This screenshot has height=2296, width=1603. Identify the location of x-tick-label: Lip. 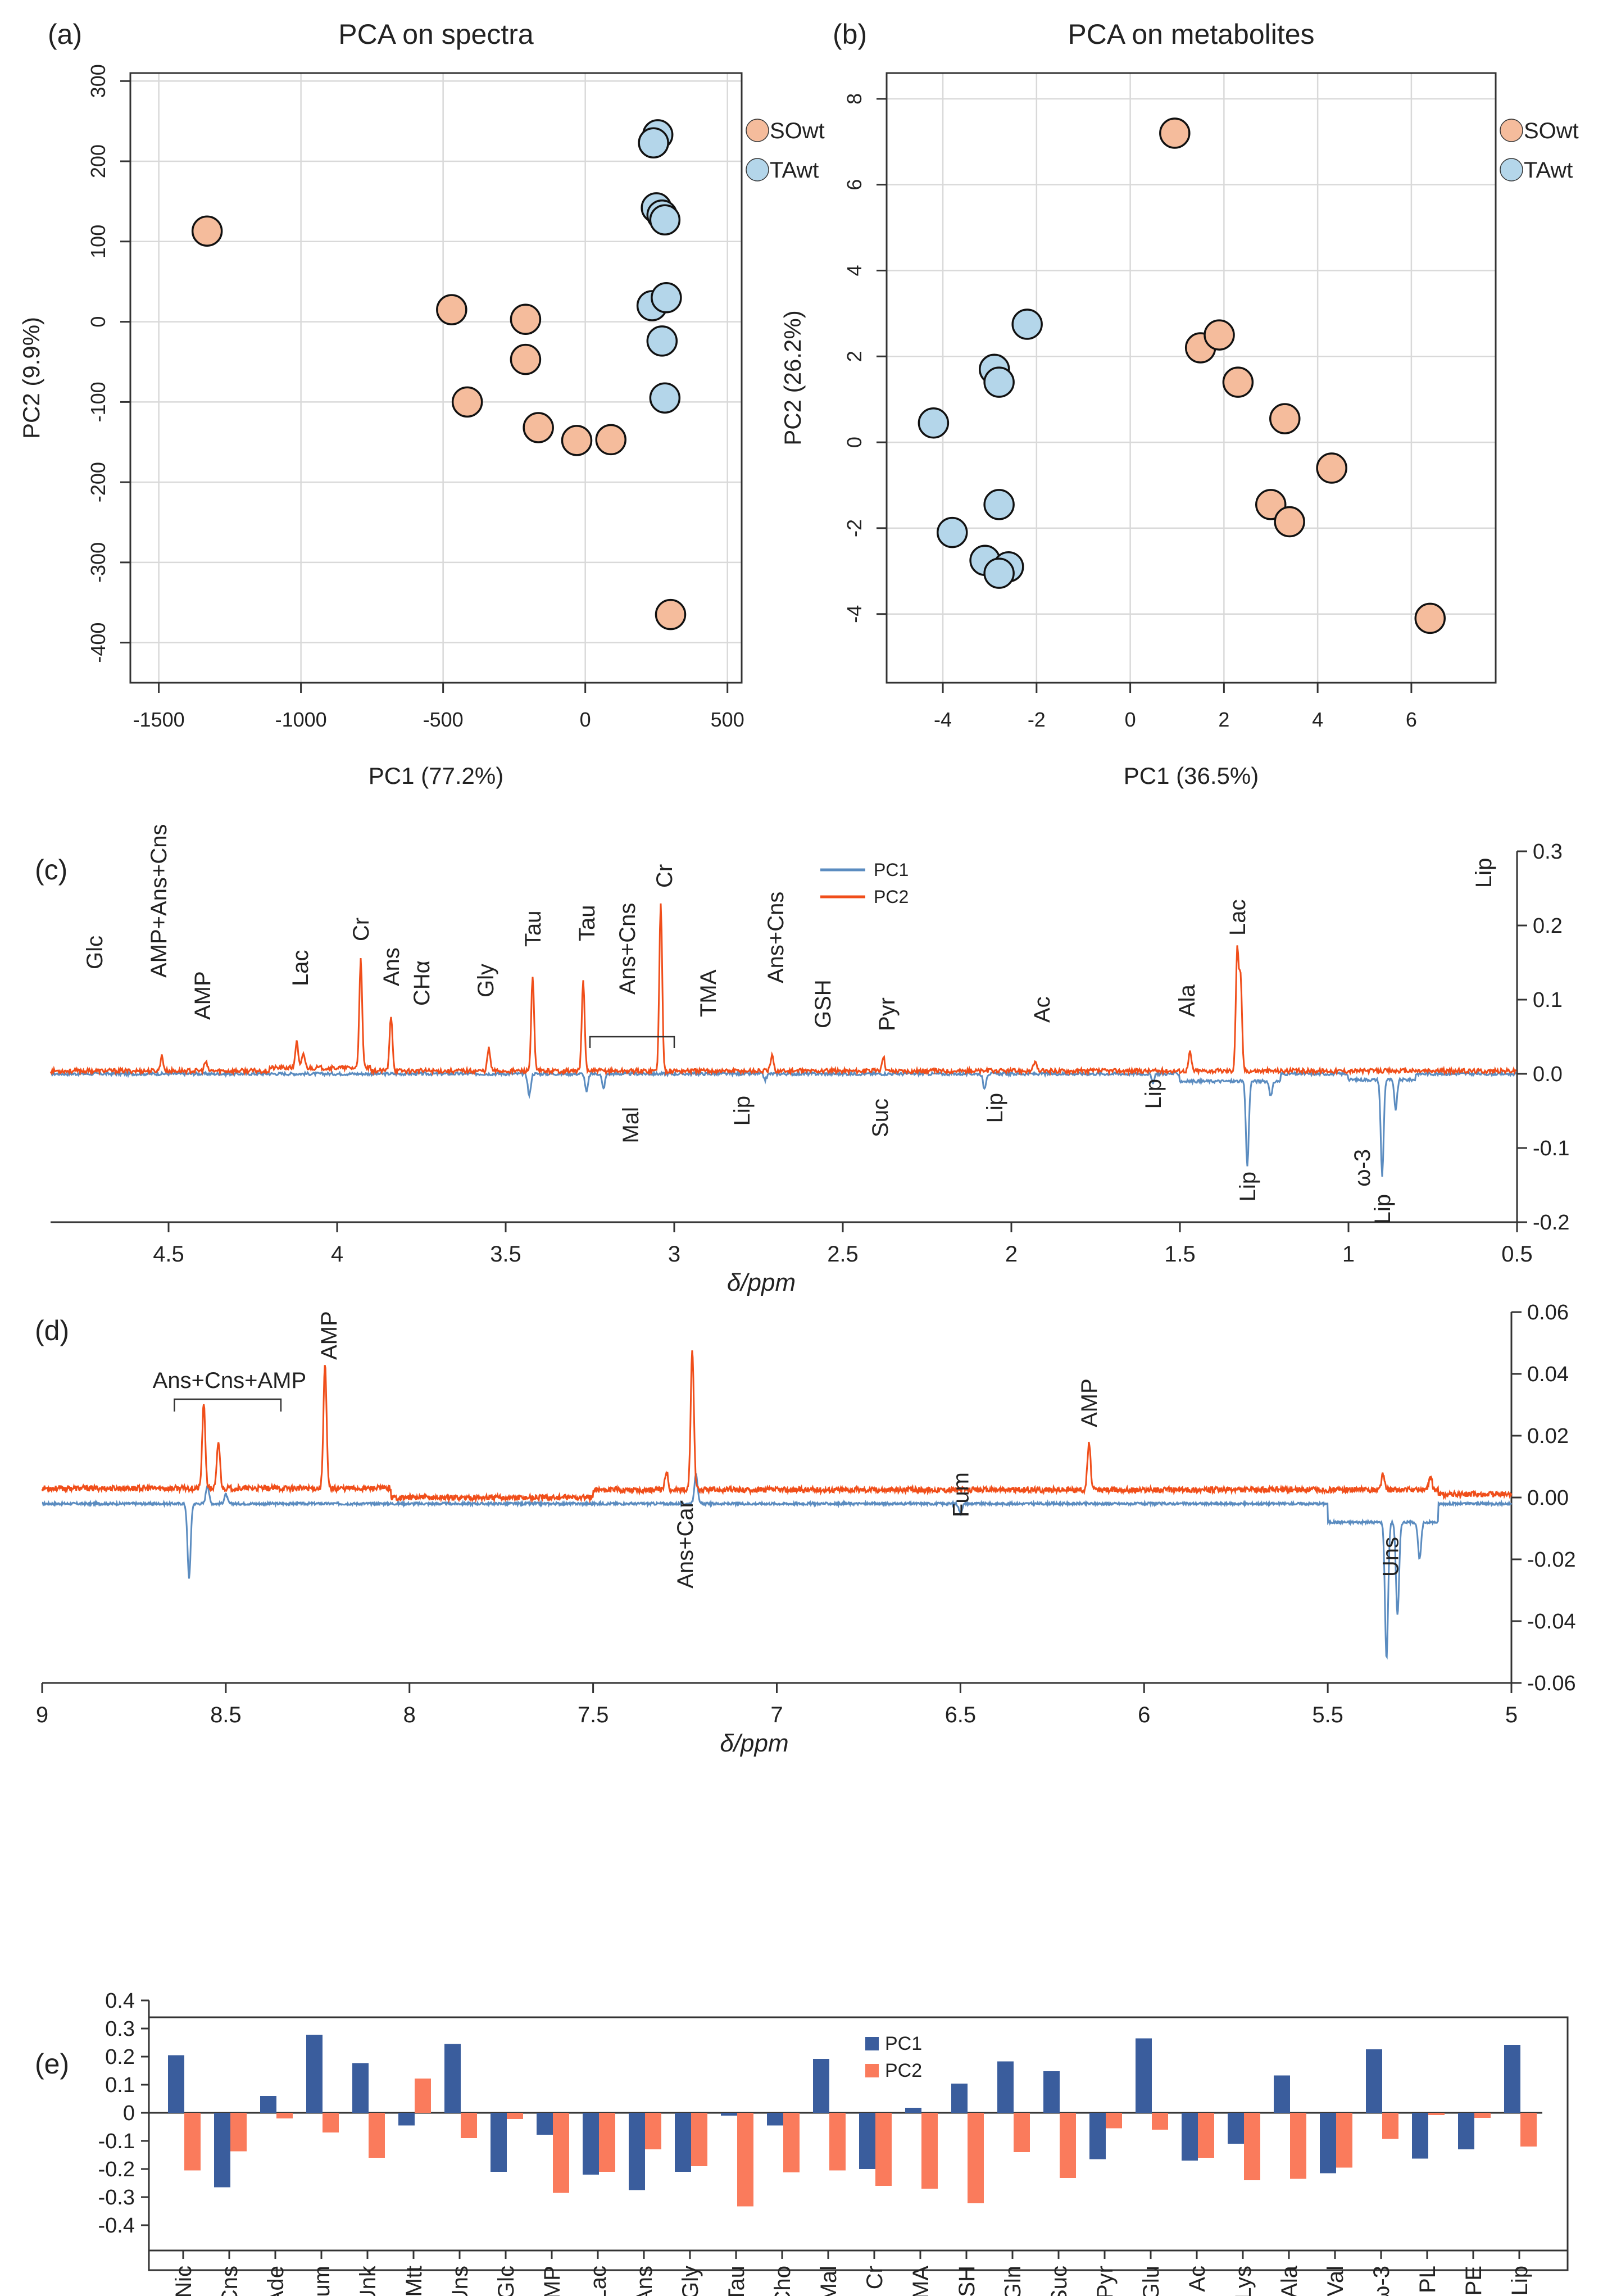
(1519, 2280).